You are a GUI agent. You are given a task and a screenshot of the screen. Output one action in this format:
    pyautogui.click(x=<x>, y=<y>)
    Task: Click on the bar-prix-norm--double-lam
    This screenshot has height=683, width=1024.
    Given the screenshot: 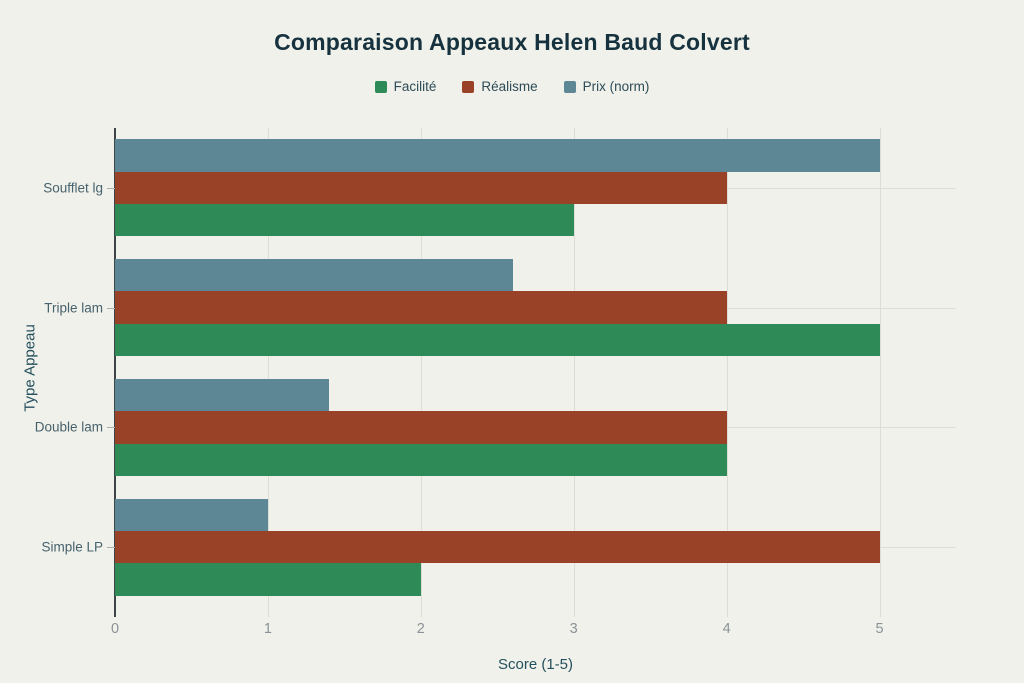 What is the action you would take?
    pyautogui.click(x=222, y=395)
    